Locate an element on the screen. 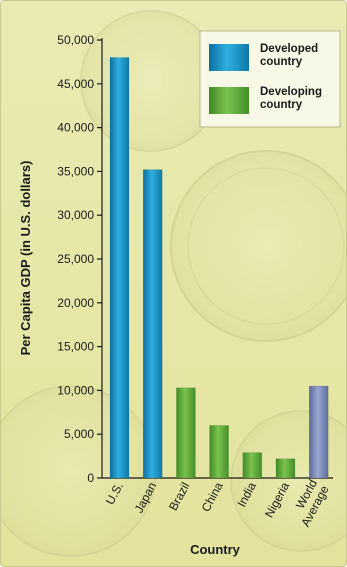 The width and height of the screenshot is (347, 567). y-tick-label: 50,000 is located at coordinates (75, 40).